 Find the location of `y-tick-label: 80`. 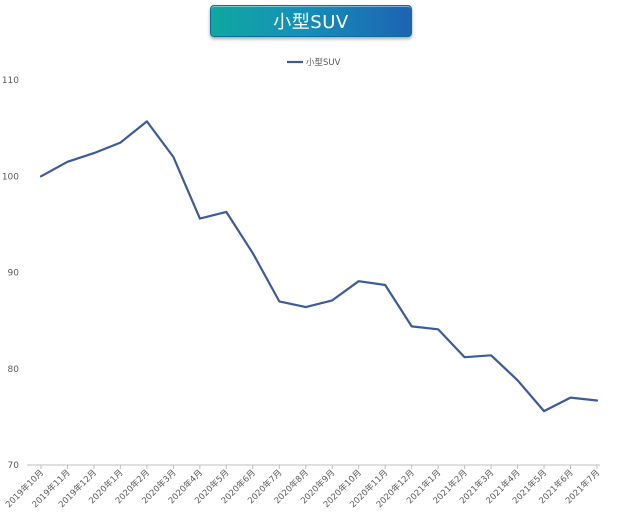

y-tick-label: 80 is located at coordinates (14, 370).